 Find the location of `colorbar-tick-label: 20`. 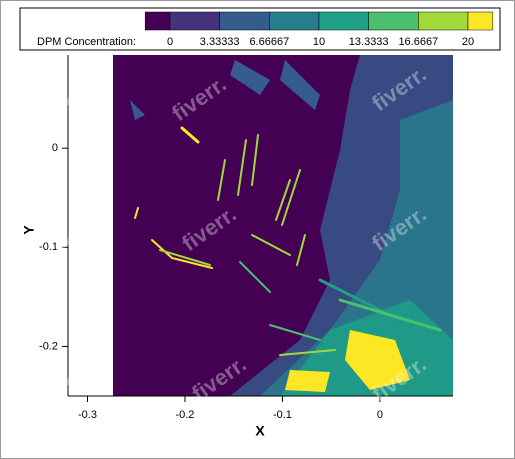

colorbar-tick-label: 20 is located at coordinates (468, 42).